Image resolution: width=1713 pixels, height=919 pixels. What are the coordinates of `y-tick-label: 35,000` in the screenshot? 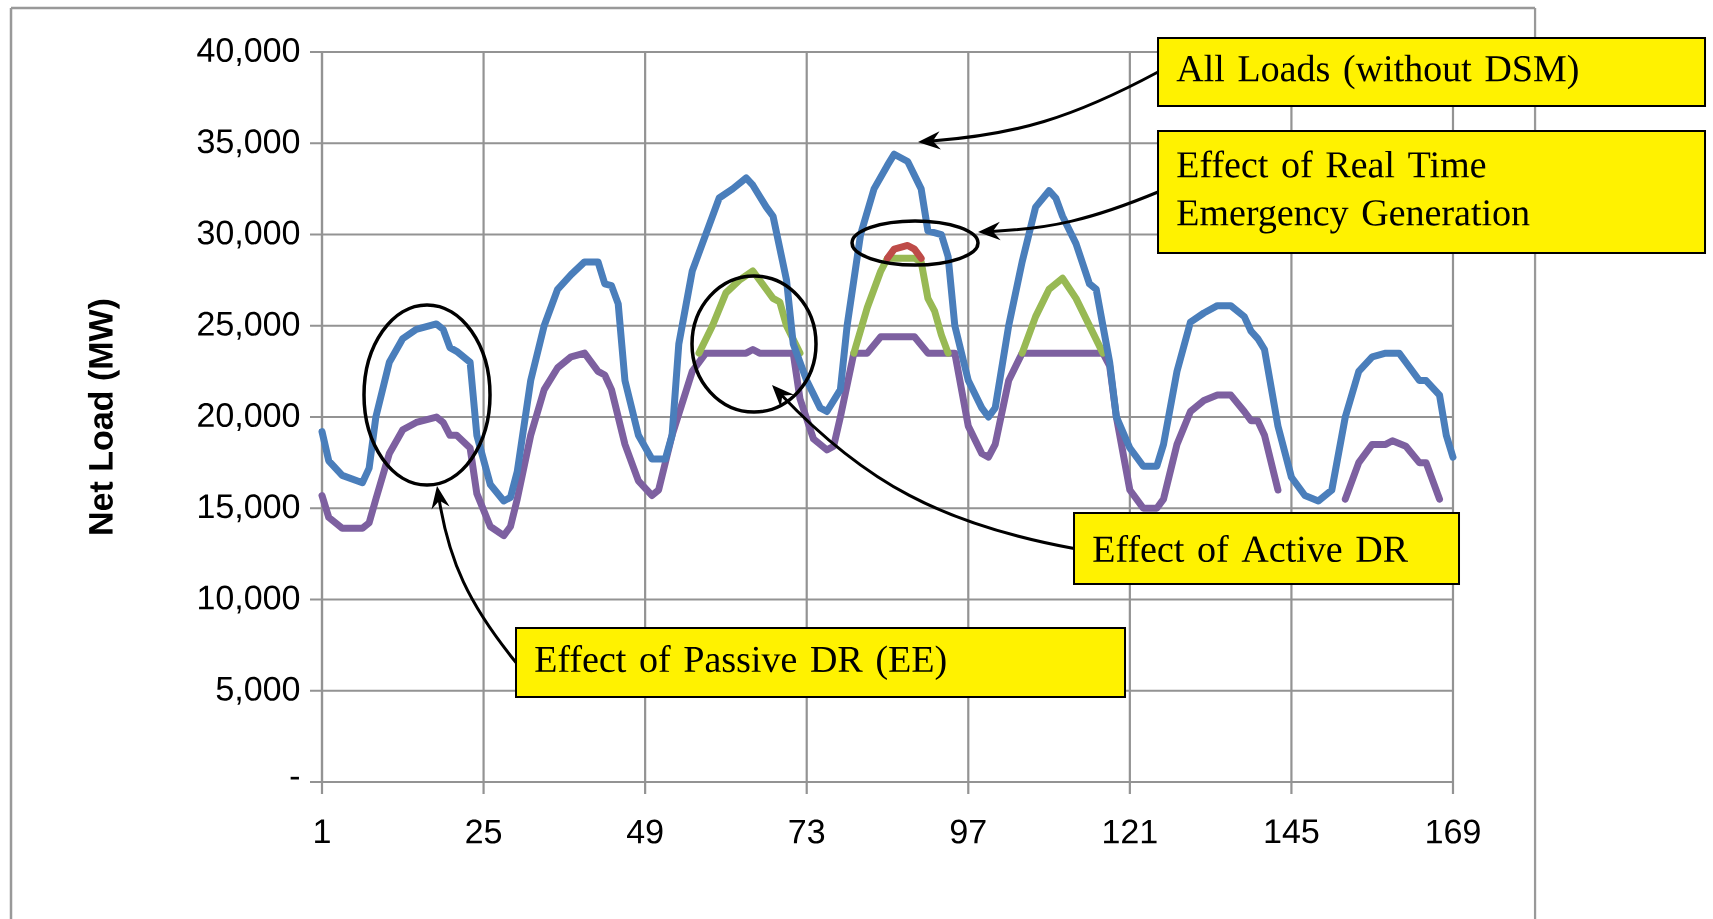 It's located at (248, 143).